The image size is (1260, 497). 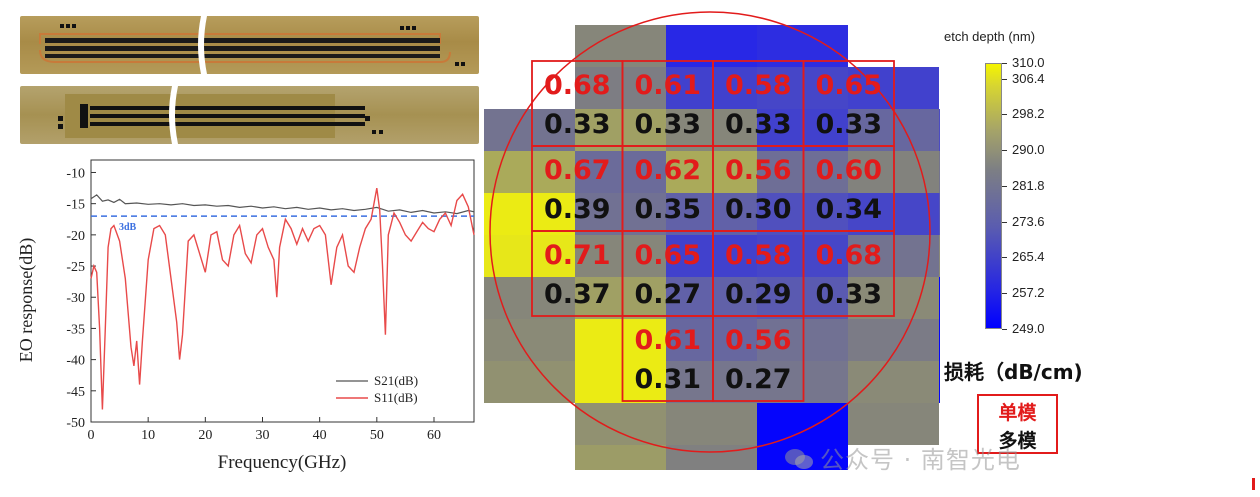 What do you see at coordinates (26, 300) in the screenshot?
I see `y-axis-label: EO response(dB)` at bounding box center [26, 300].